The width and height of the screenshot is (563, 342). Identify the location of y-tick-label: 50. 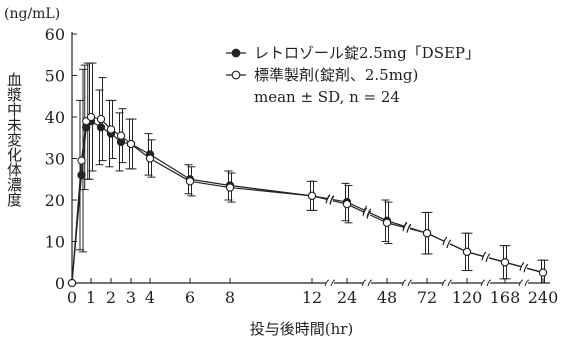
(55, 76).